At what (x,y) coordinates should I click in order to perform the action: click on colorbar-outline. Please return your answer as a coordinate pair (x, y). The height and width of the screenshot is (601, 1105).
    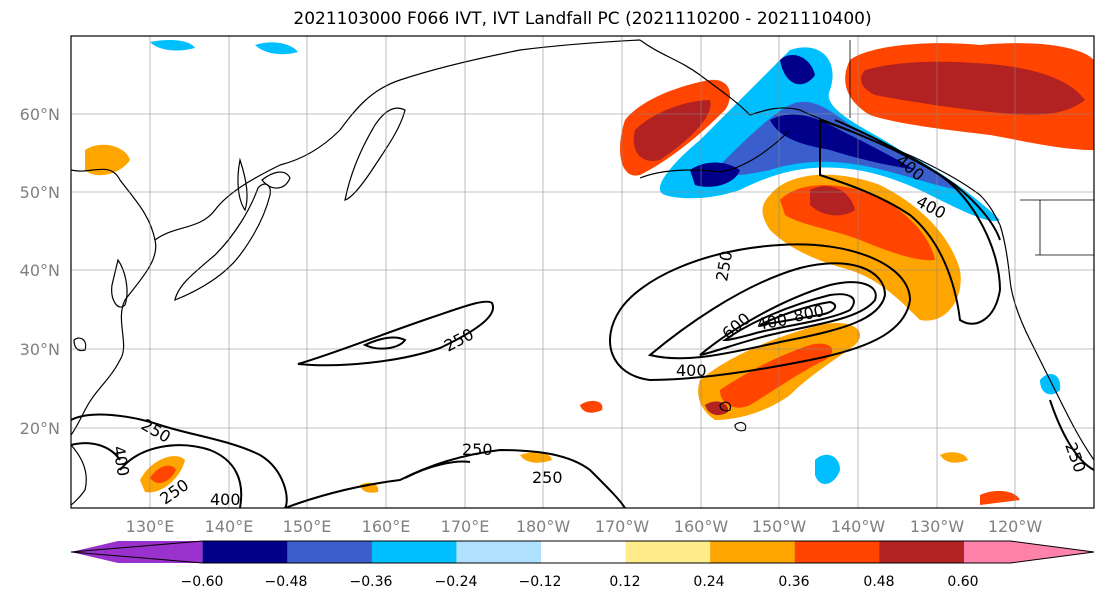
    Looking at the image, I should click on (582, 552).